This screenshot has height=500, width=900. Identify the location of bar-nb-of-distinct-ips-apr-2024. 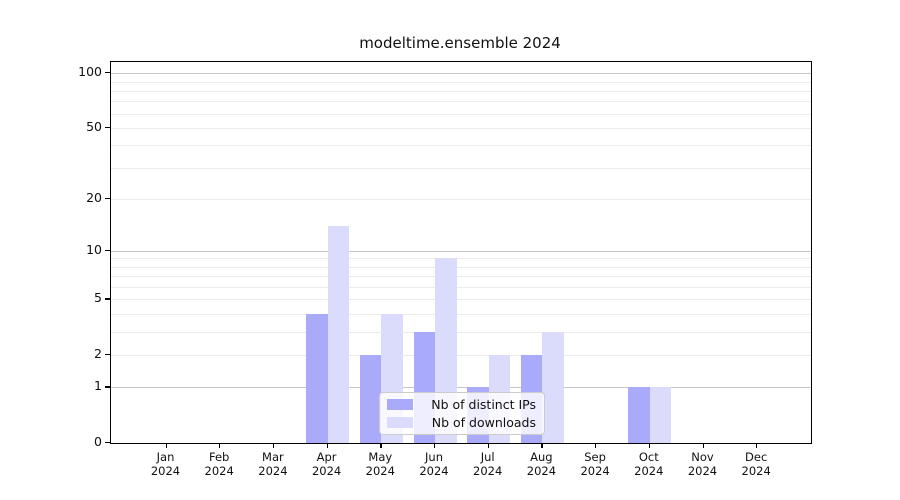
(317, 378).